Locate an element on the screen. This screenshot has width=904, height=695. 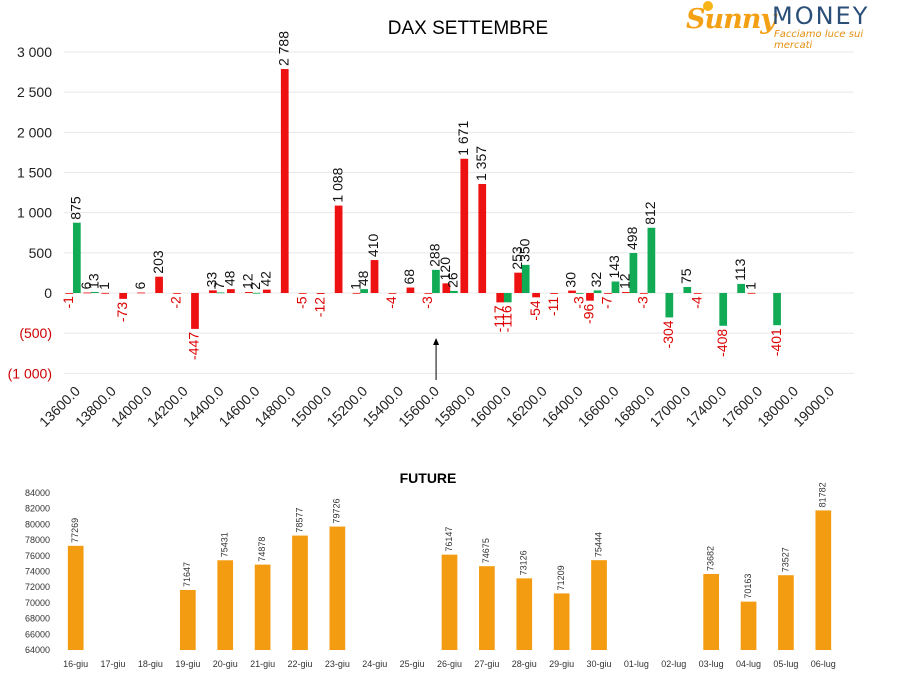
x-tick-label: 29-giu is located at coordinates (561, 664).